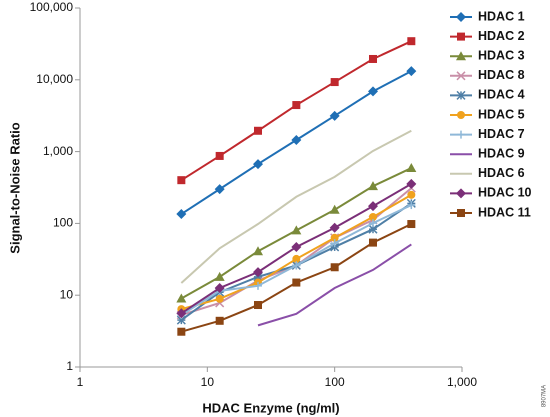  Describe the element at coordinates (208, 382) in the screenshot. I see `x-tick-label: 10` at that location.